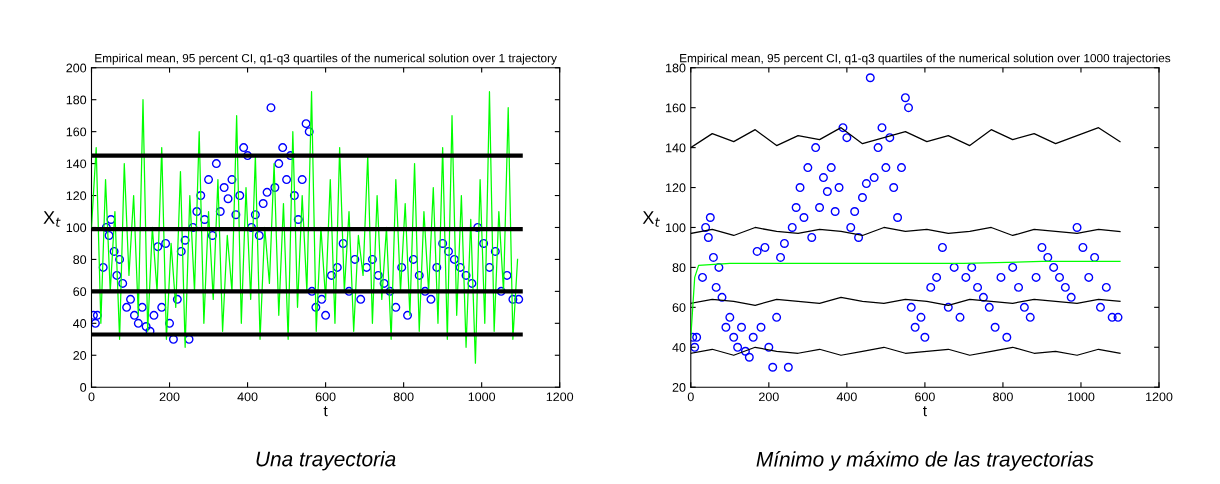 Image resolution: width=1220 pixels, height=484 pixels. I want to click on text: Una trayectoria, so click(326, 461).